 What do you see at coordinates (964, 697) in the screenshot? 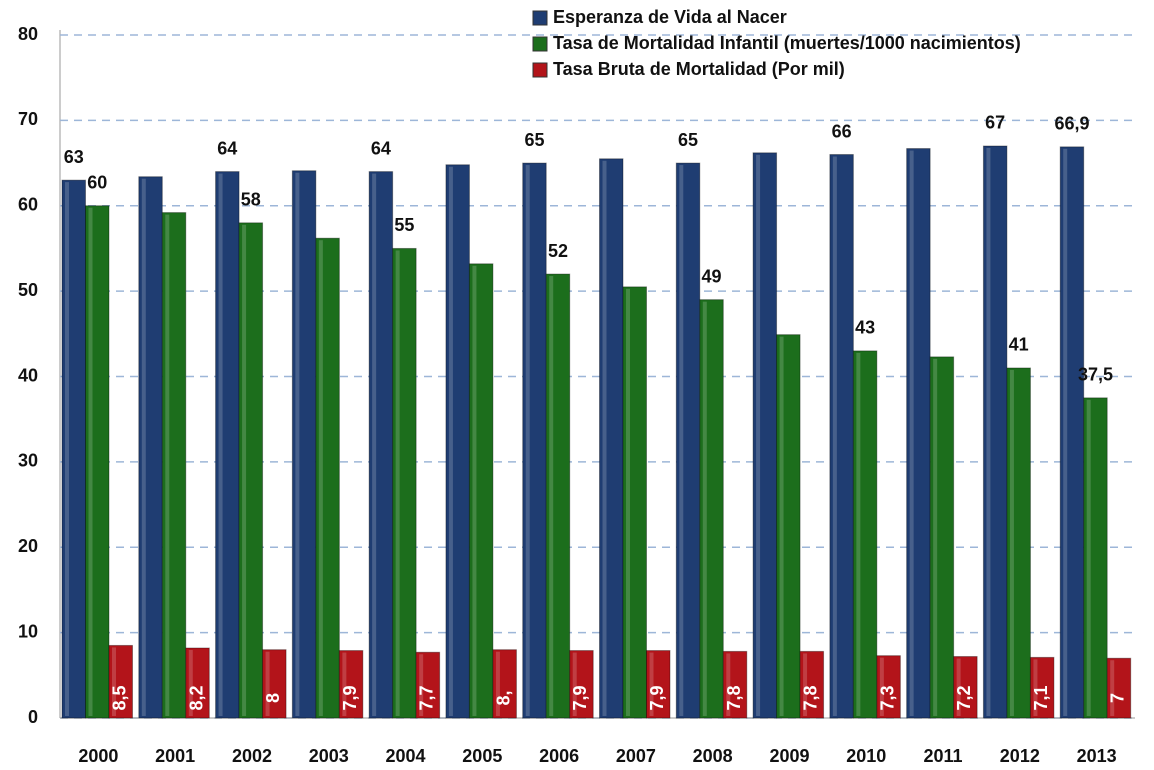
I see `data-label: 7,2` at bounding box center [964, 697].